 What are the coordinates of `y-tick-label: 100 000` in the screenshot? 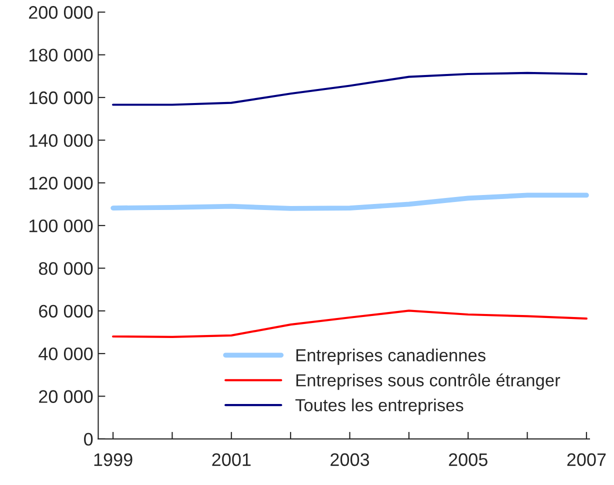 It's located at (61, 225).